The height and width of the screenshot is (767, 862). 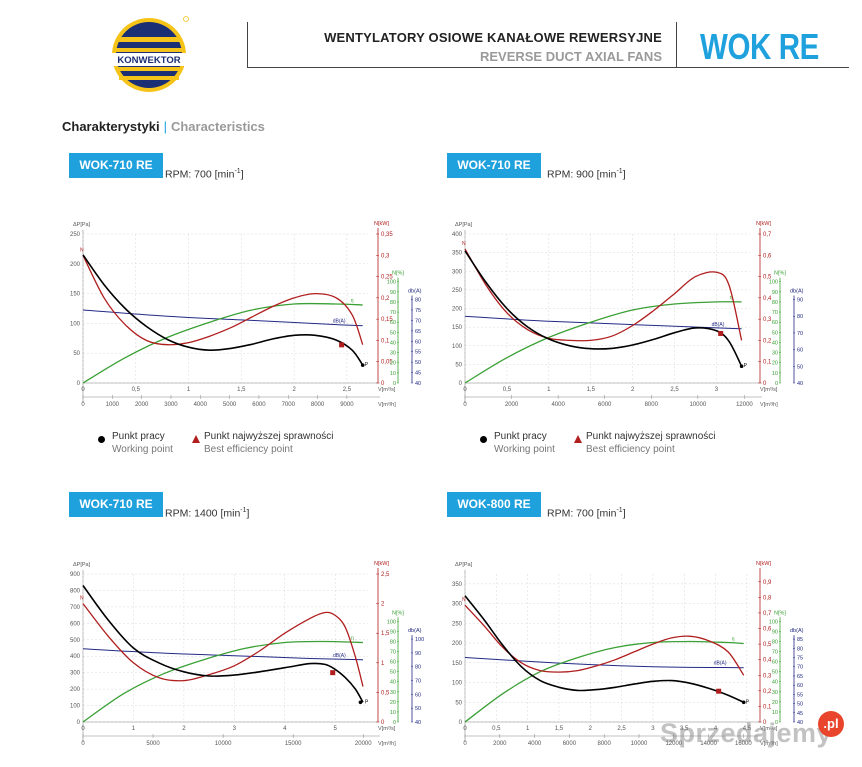 What do you see at coordinates (362, 365) in the screenshot?
I see `working-point` at bounding box center [362, 365].